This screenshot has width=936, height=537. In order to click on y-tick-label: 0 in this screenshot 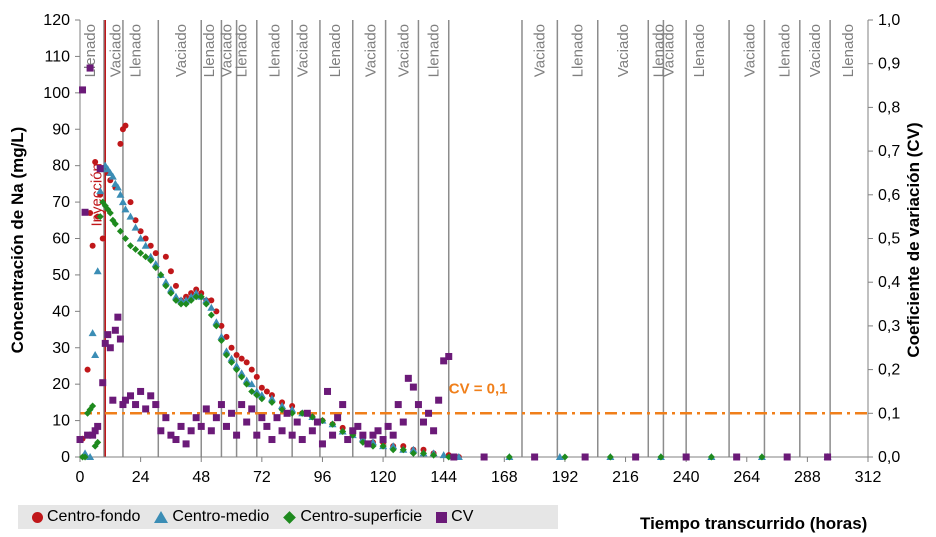, I will do `click(65, 457)`.